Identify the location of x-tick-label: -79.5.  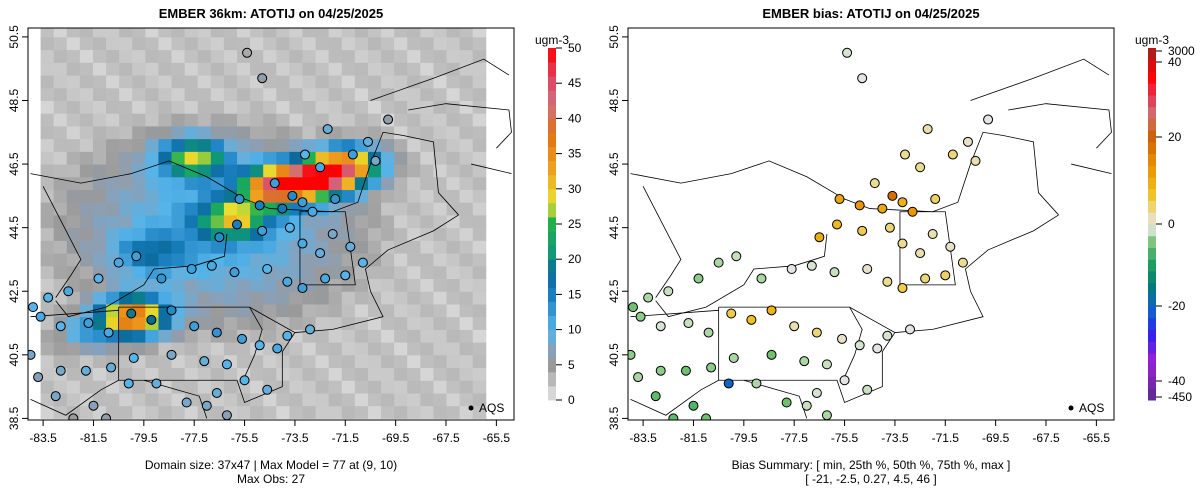
(744, 438).